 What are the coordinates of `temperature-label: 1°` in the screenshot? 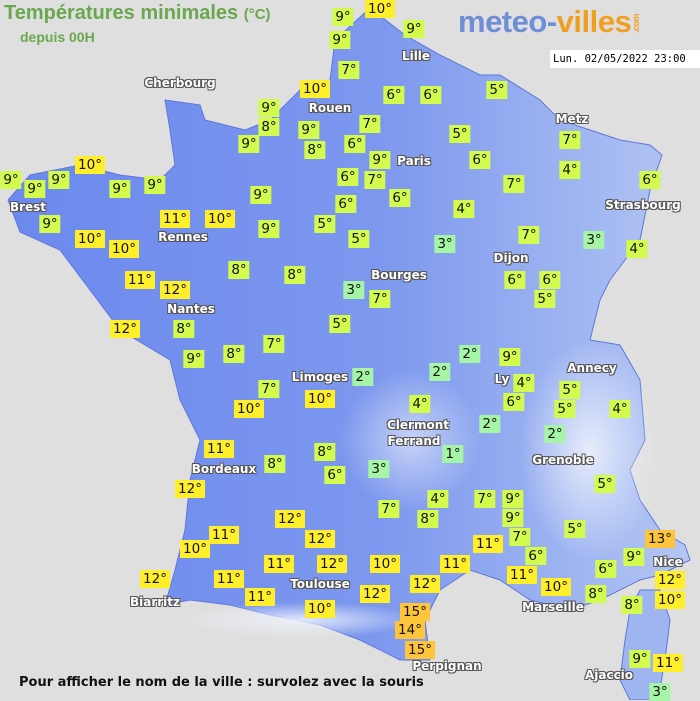 It's located at (453, 454).